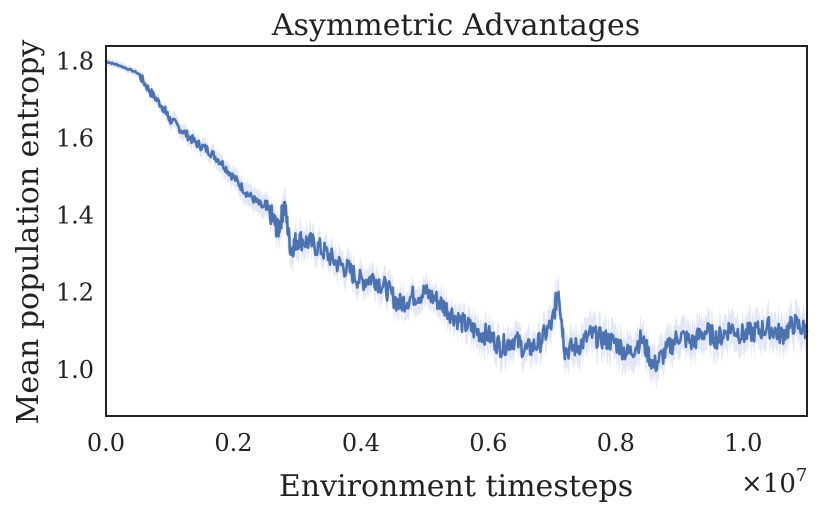  Describe the element at coordinates (768, 484) in the screenshot. I see `x-axis-multiplier-base: ×10` at that location.